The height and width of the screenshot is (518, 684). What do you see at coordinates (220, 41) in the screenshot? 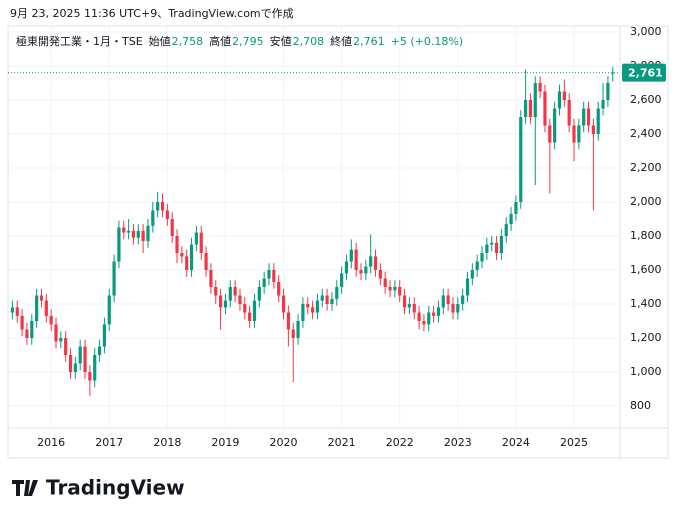
I see `legend-label: 高値` at bounding box center [220, 41].